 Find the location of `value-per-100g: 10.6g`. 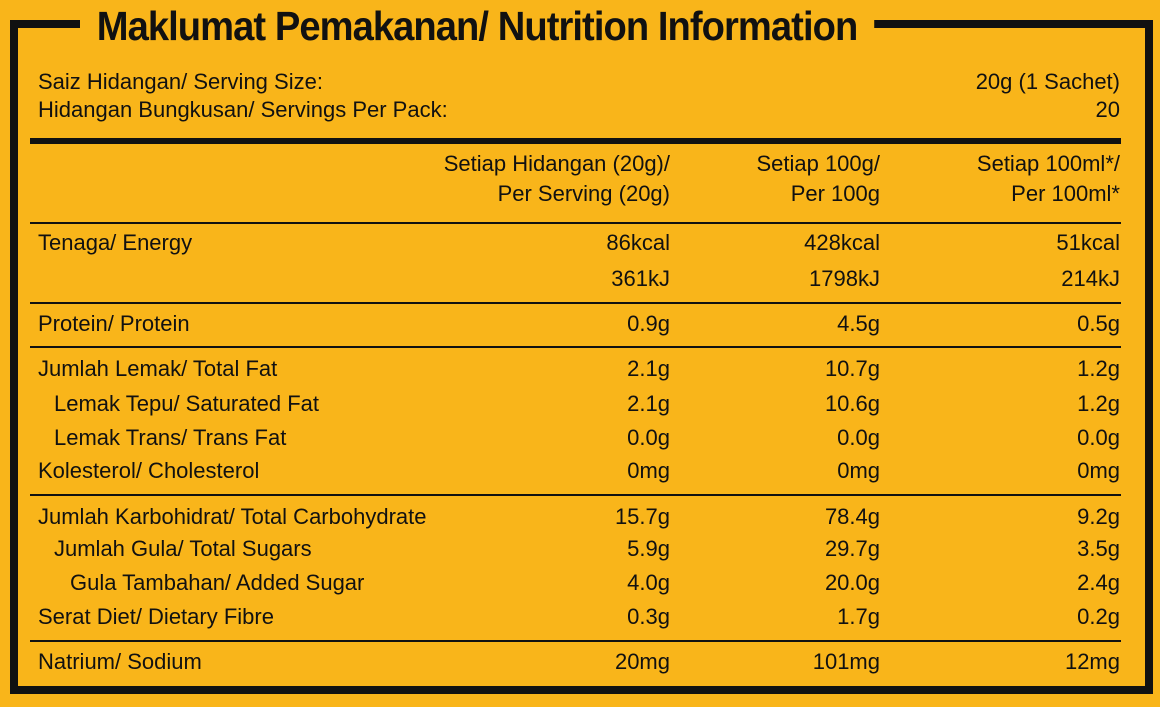

value-per-100g: 10.6g is located at coordinates (852, 403).